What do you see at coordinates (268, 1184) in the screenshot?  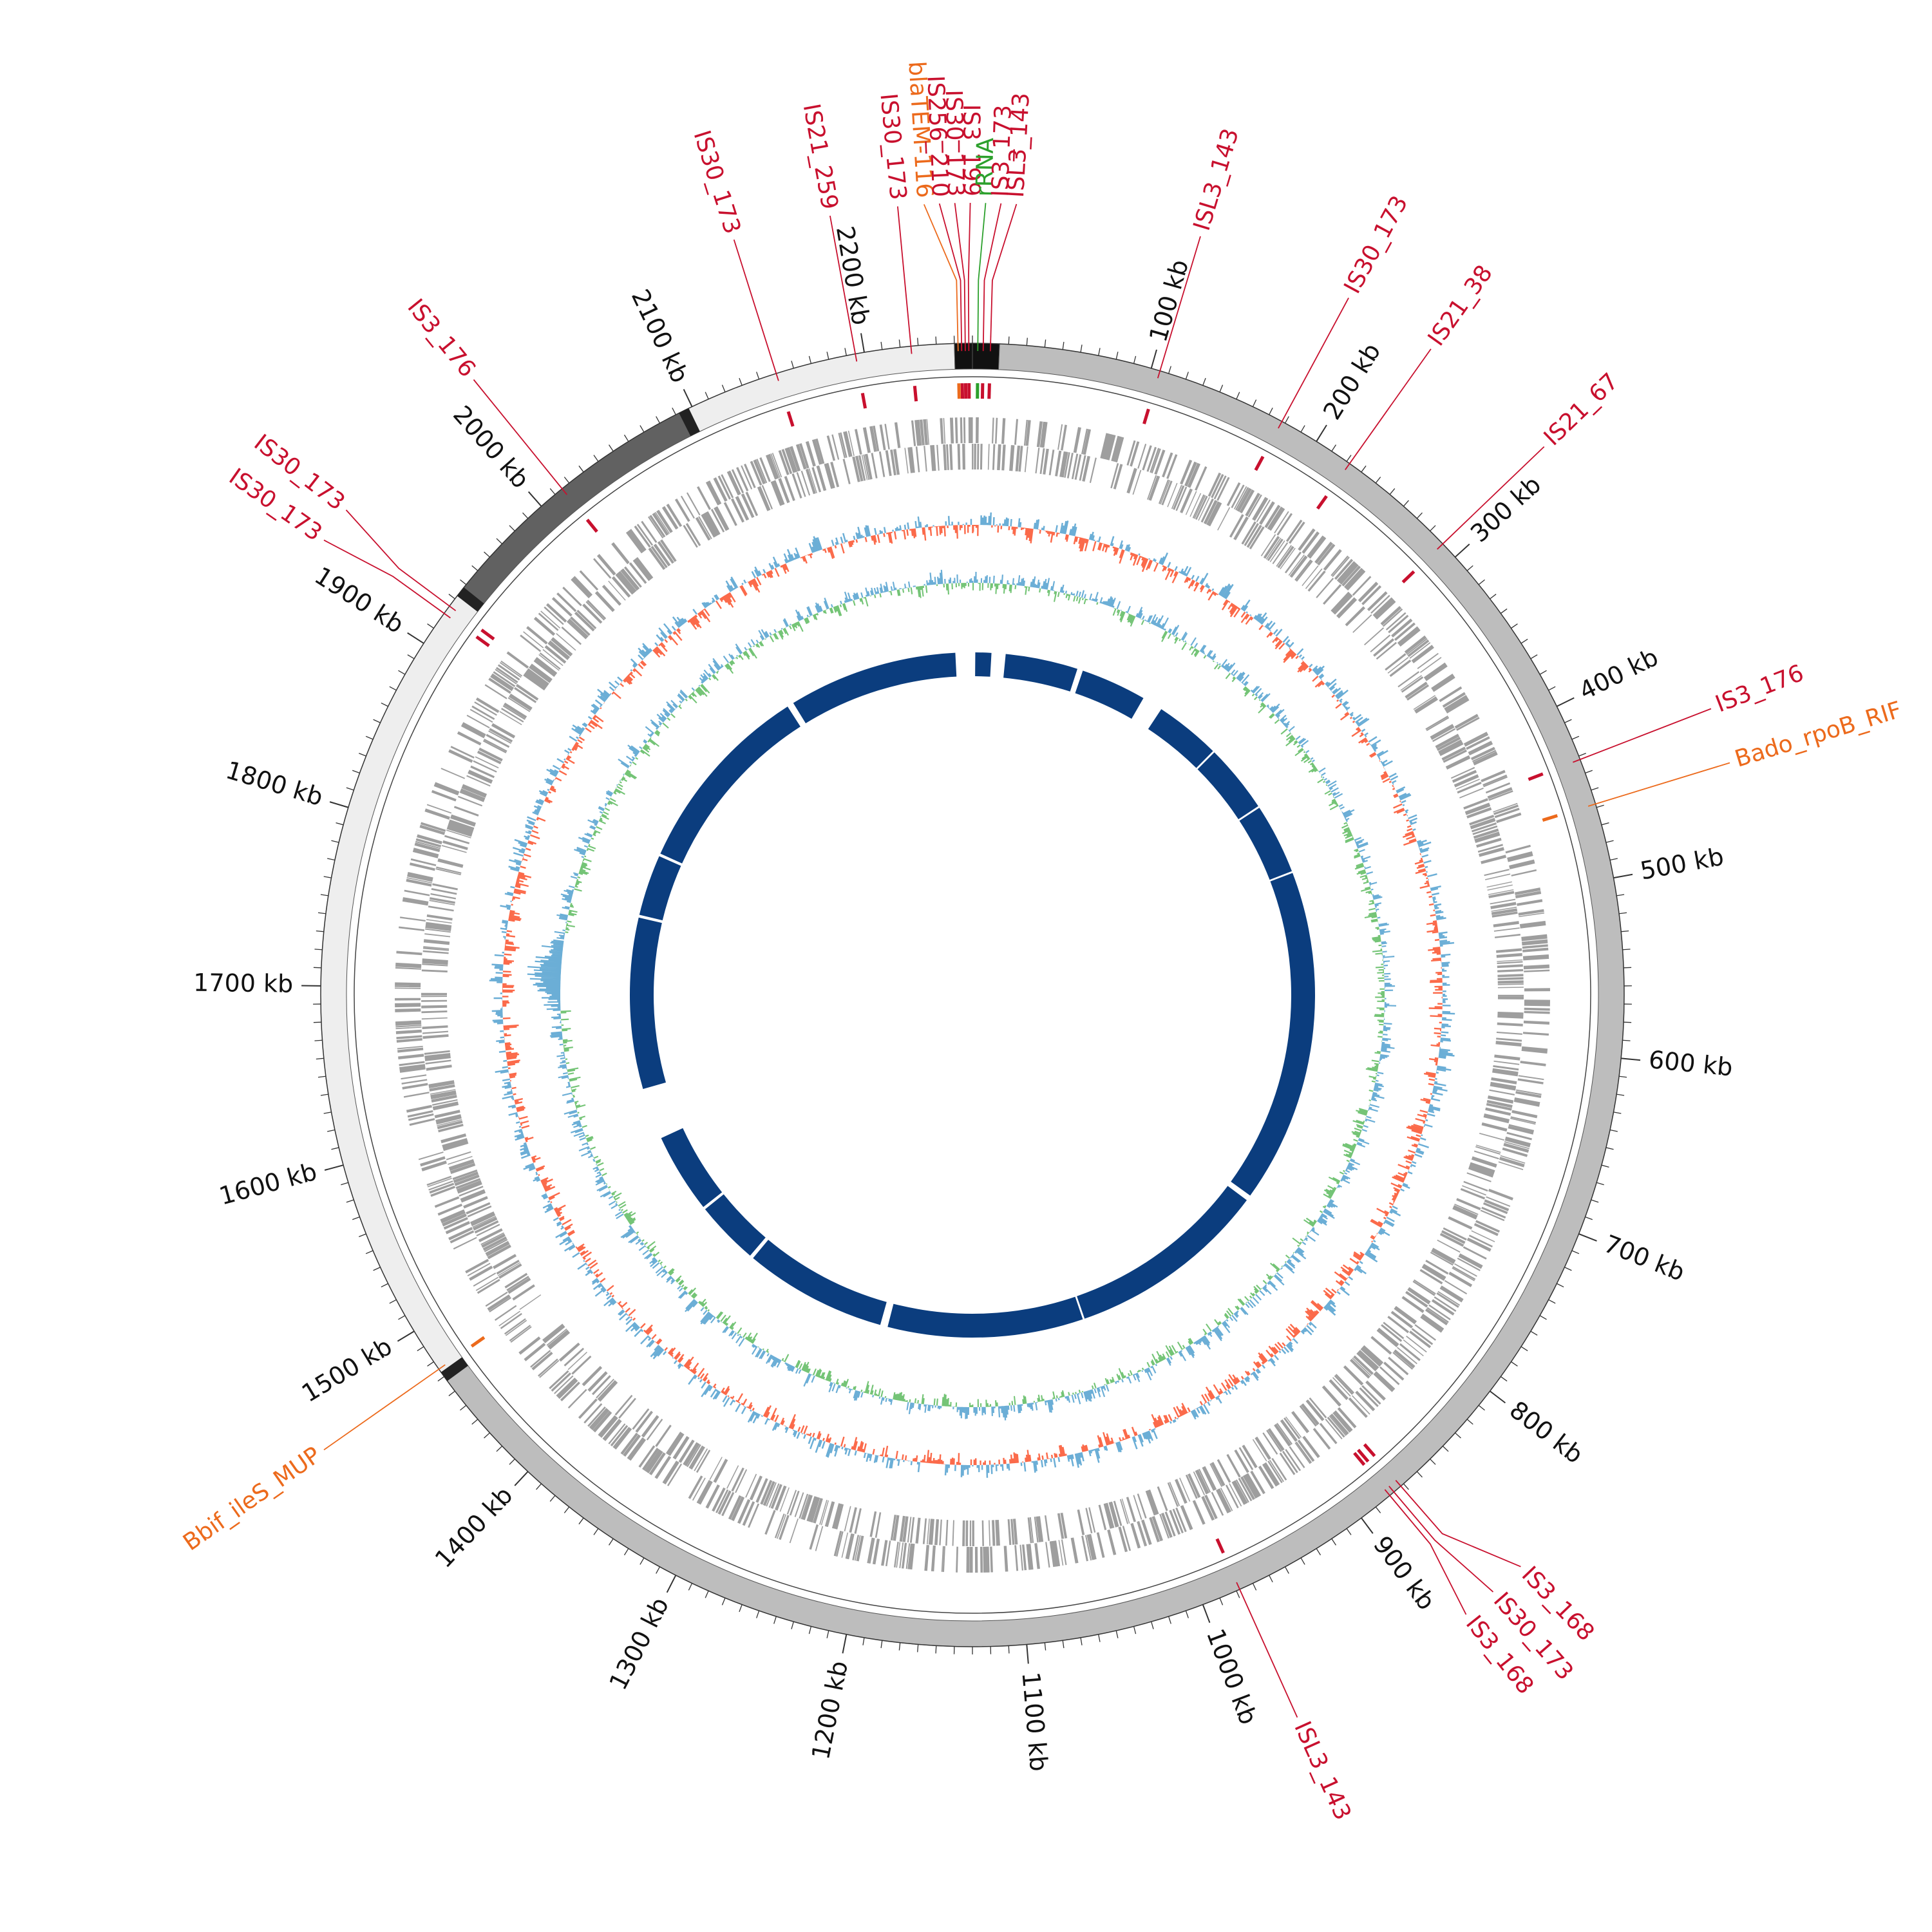 I see `tick-label: 1600 kb` at bounding box center [268, 1184].